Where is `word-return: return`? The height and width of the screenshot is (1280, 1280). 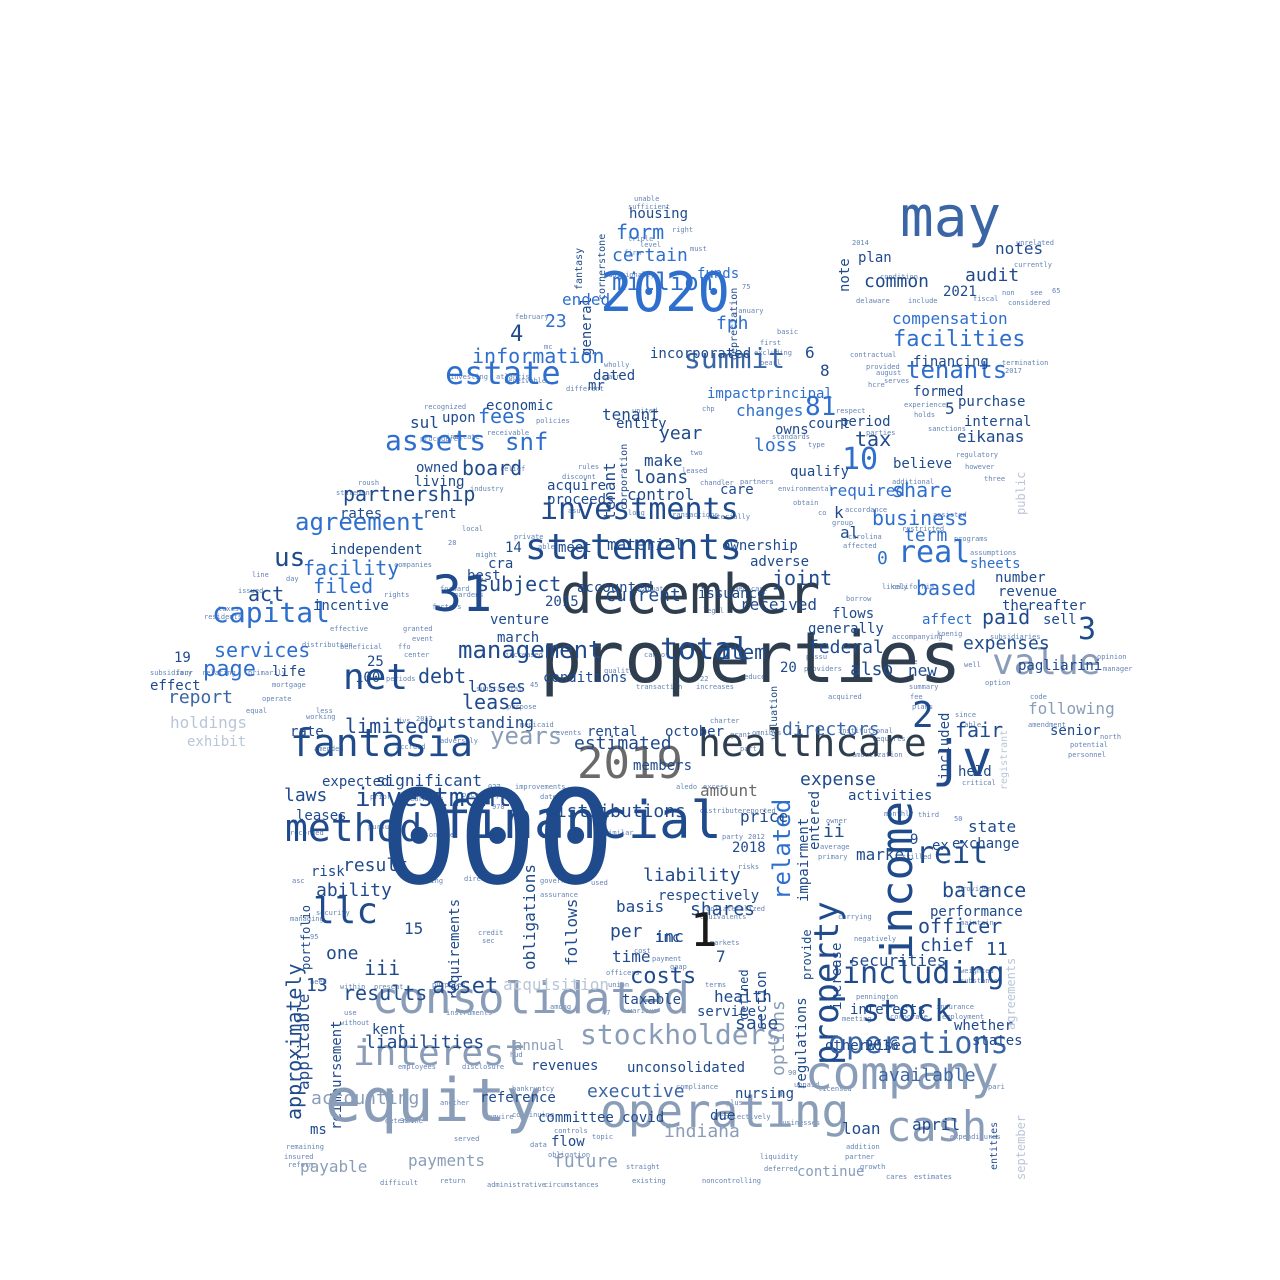
word-return: return is located at coordinates (453, 1181).